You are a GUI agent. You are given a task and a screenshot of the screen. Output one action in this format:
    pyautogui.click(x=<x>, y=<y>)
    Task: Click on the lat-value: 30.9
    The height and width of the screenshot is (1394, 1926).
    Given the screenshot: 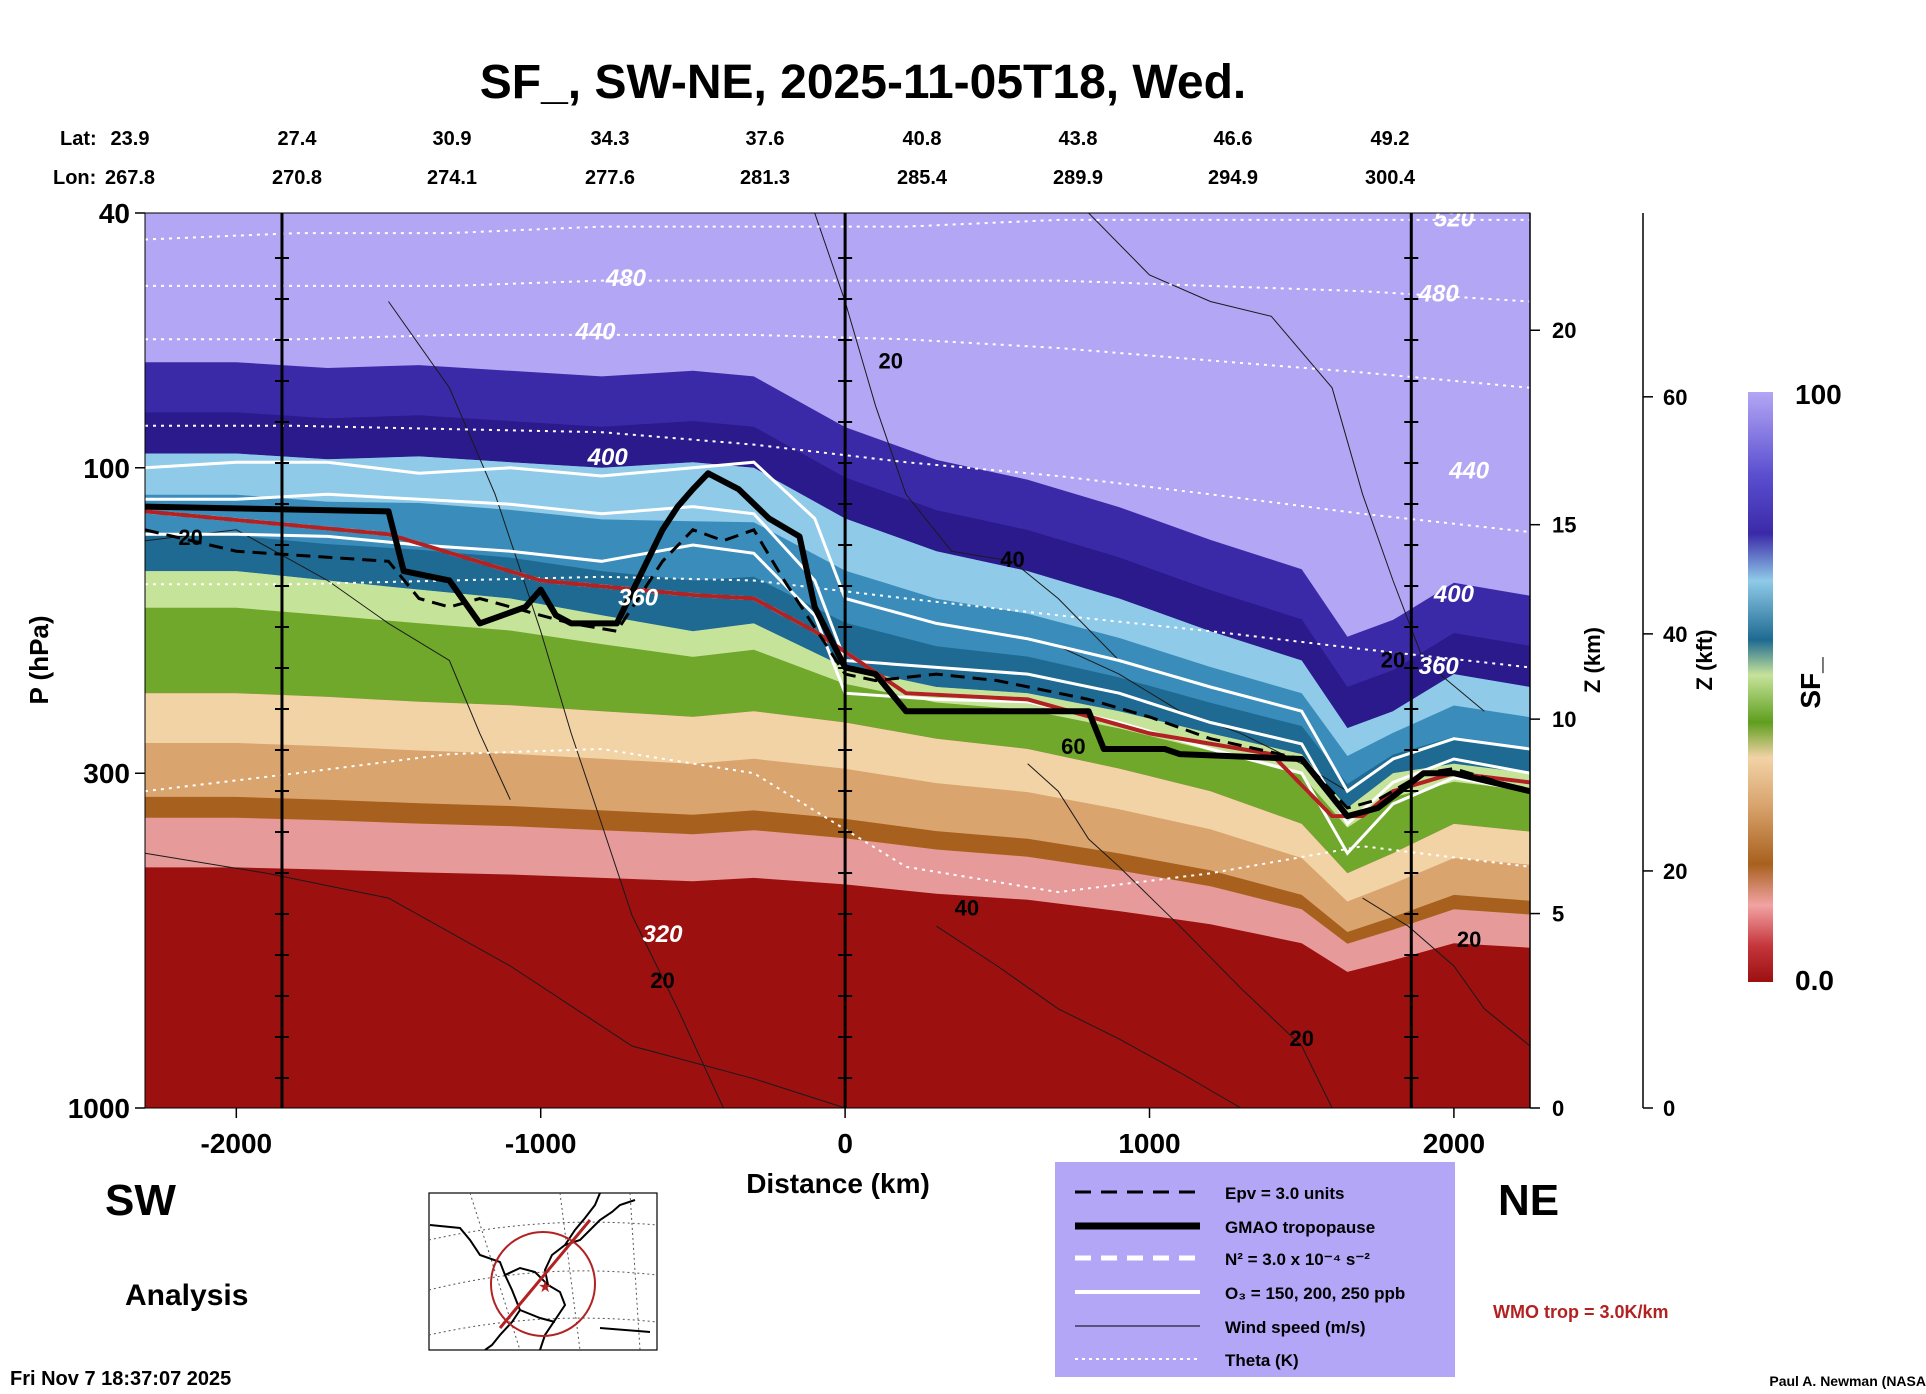 What is the action you would take?
    pyautogui.click(x=452, y=139)
    